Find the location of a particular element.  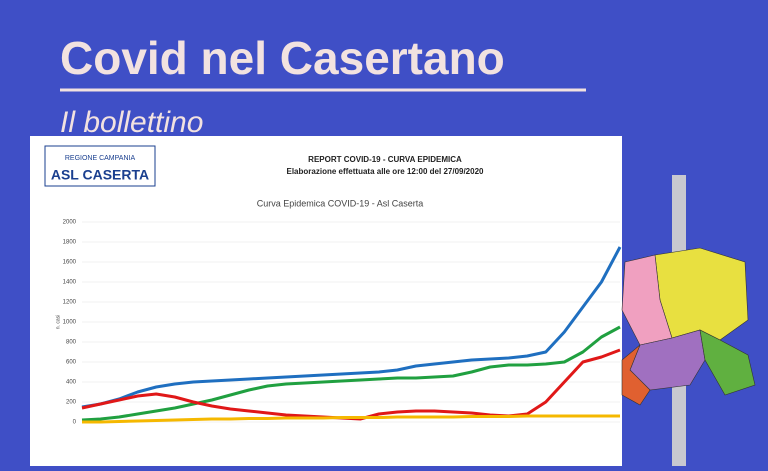

y-tick-label: 0 is located at coordinates (75, 423).